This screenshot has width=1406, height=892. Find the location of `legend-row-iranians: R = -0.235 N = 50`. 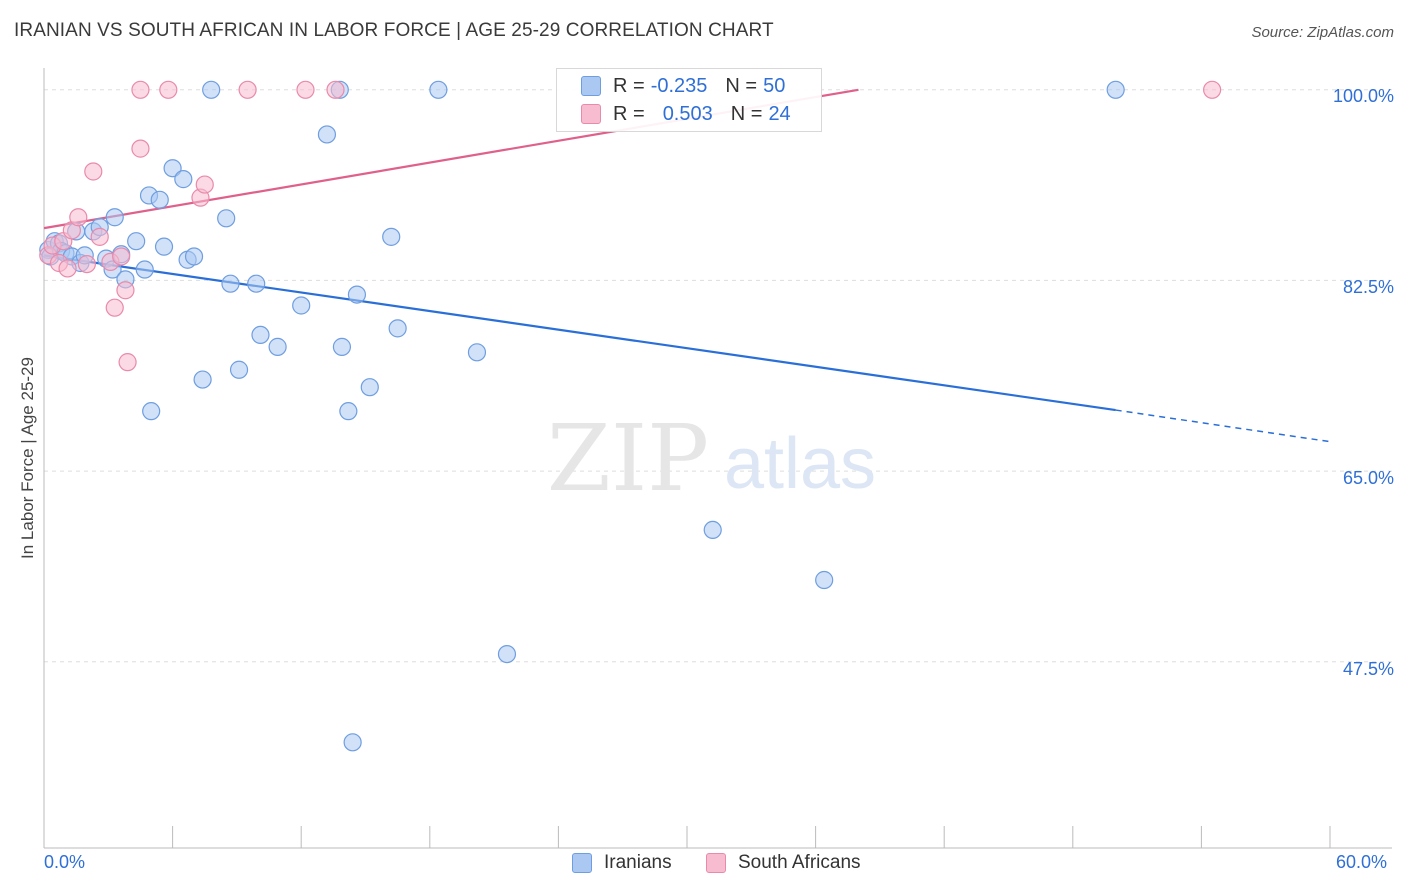

legend-row-iranians: R = -0.235 N = 50 is located at coordinates (683, 86).